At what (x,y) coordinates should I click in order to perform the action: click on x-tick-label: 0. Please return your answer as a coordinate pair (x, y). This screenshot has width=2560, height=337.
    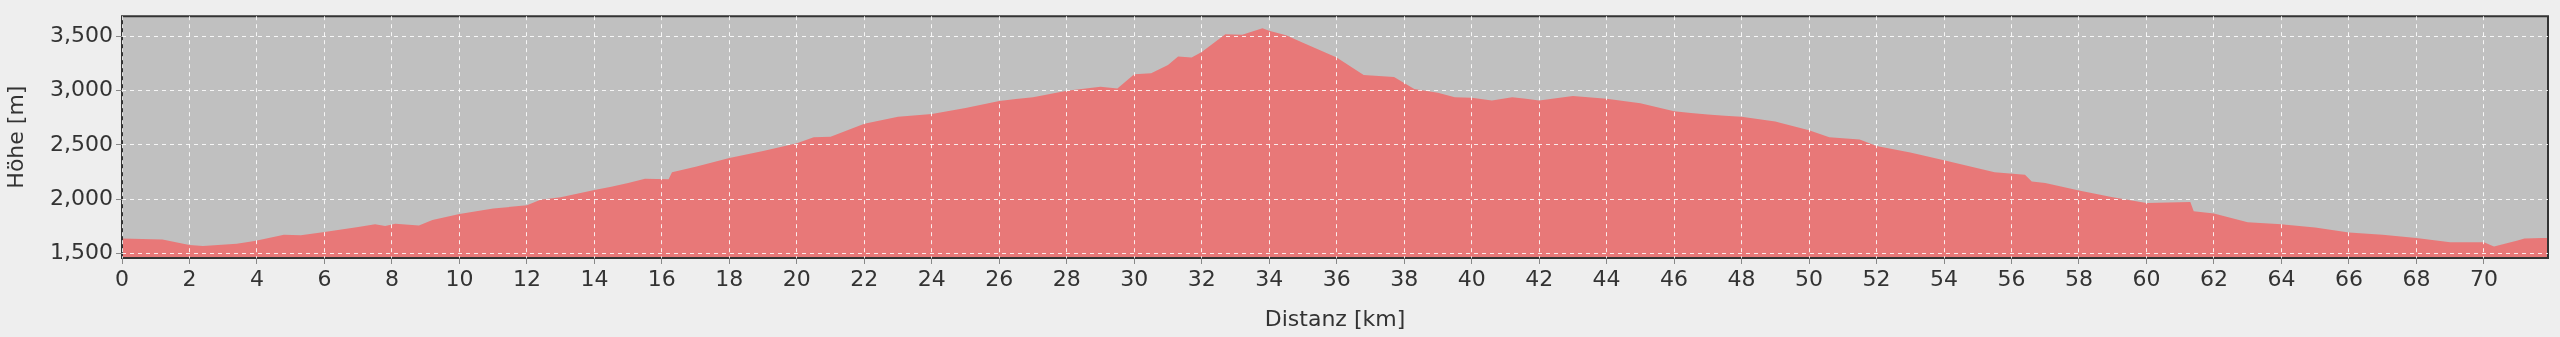
    Looking at the image, I should click on (122, 278).